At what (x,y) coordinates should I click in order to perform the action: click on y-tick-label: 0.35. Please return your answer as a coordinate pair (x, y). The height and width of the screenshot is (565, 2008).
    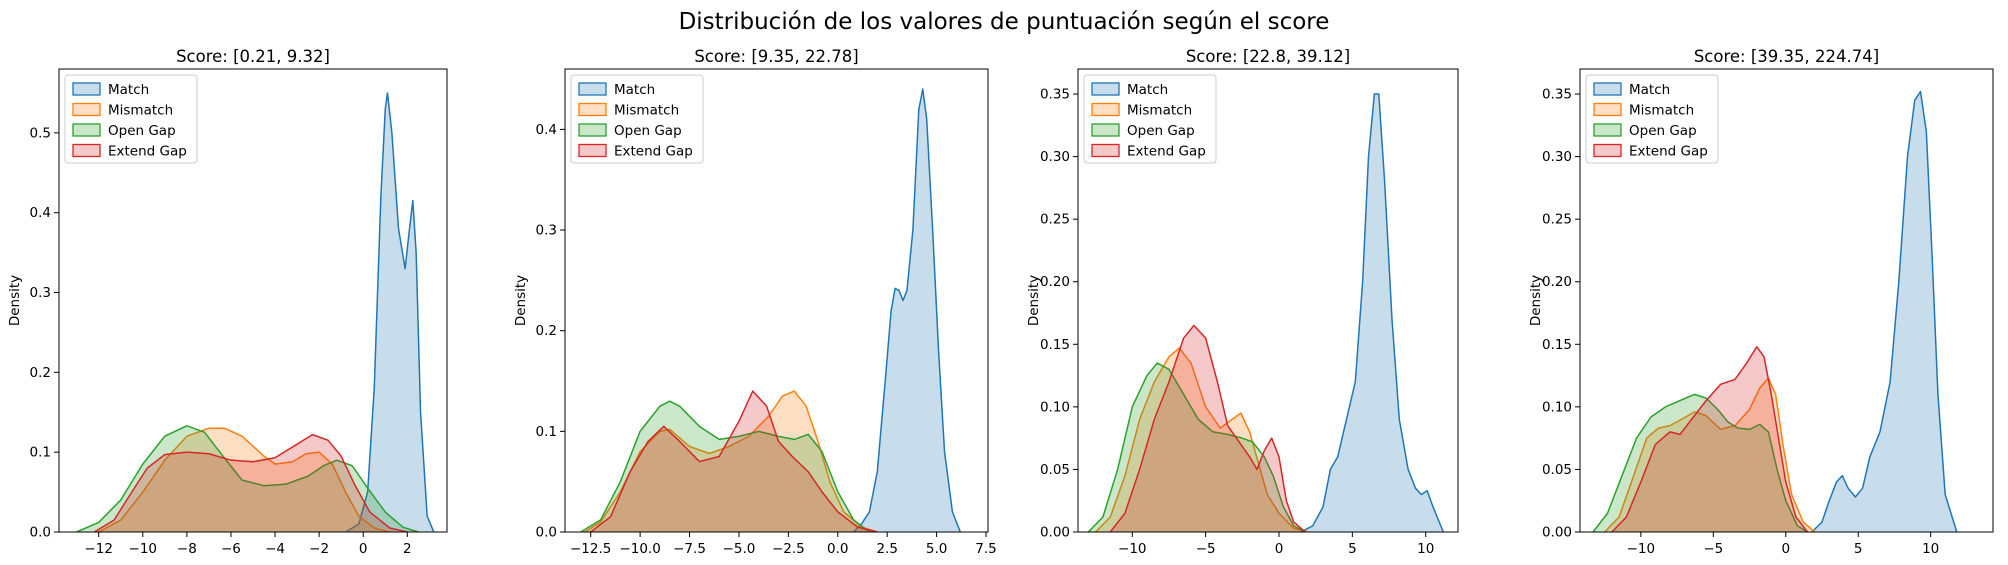
    Looking at the image, I should click on (1557, 95).